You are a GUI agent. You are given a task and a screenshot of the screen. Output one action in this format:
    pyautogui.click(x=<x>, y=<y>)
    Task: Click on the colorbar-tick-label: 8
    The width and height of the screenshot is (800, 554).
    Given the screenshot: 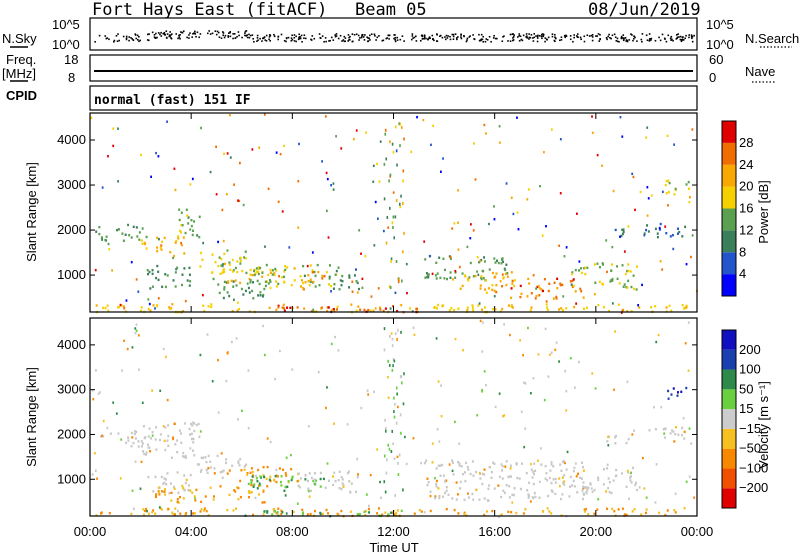 What is the action you would take?
    pyautogui.click(x=742, y=251)
    